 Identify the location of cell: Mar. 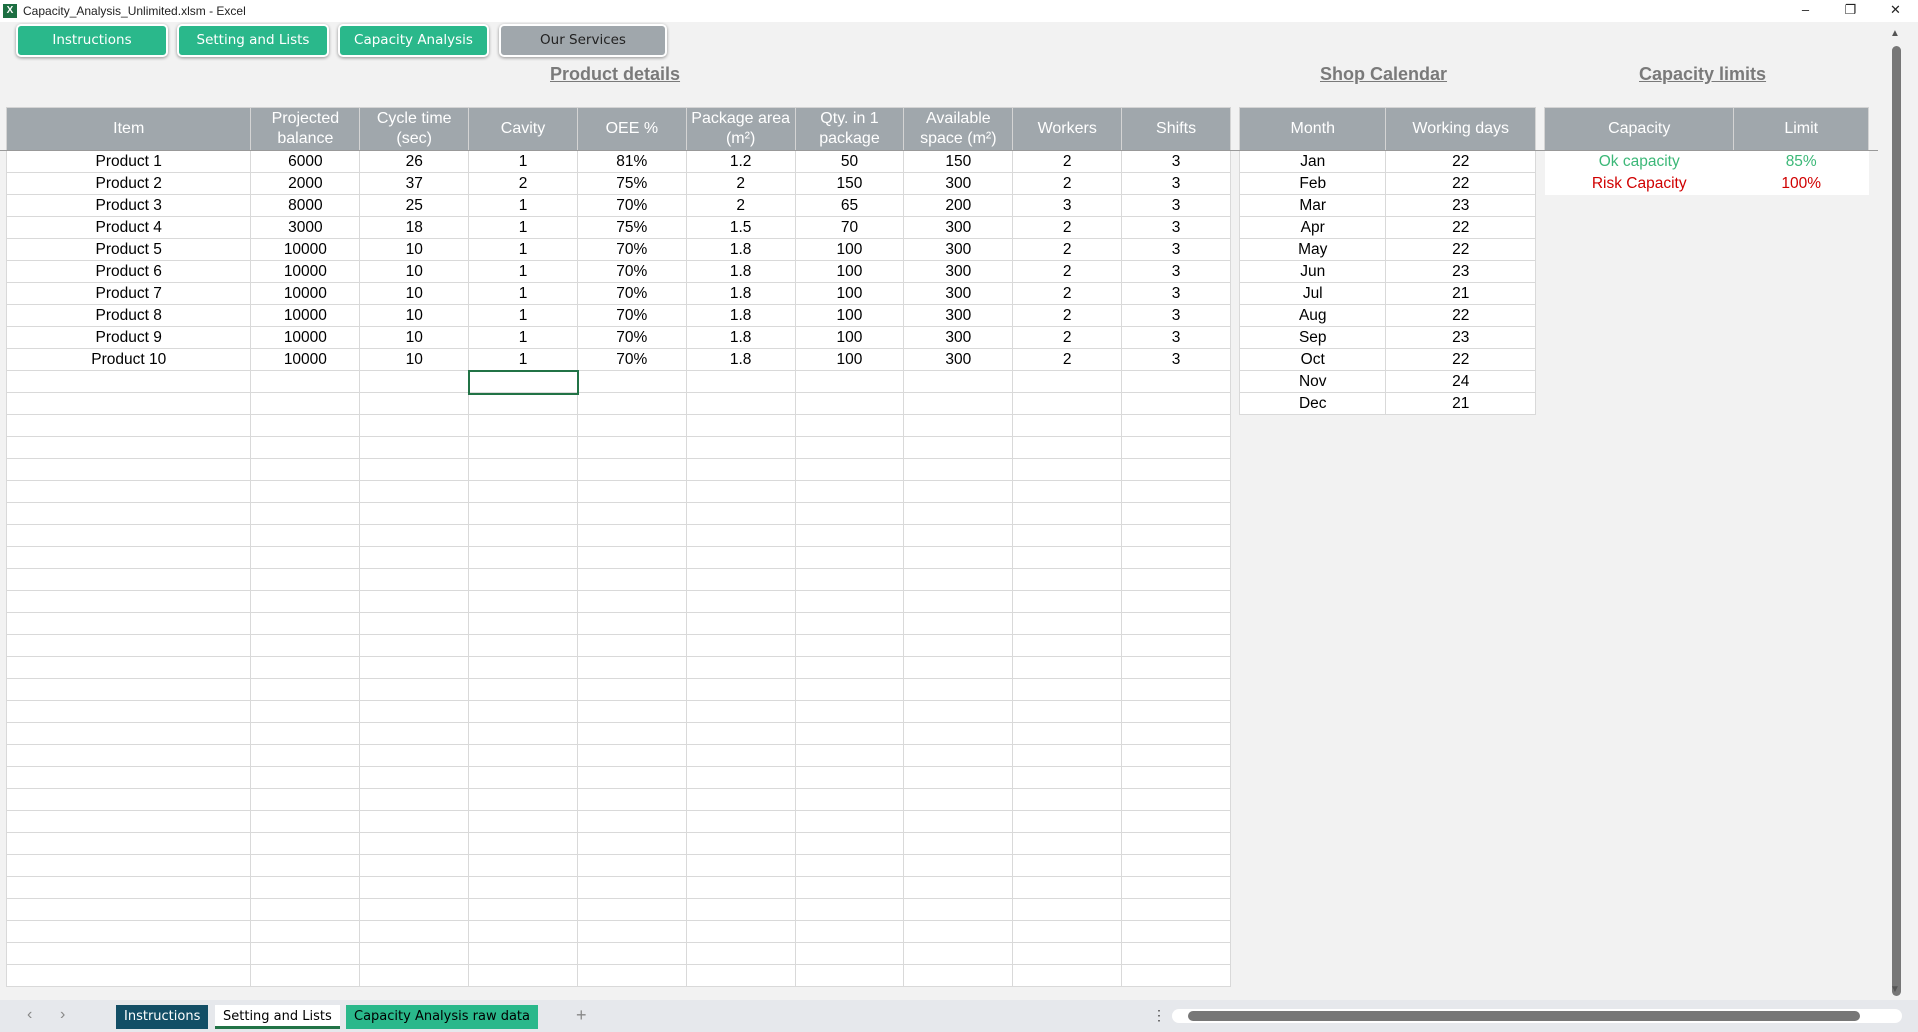
(1312, 205).